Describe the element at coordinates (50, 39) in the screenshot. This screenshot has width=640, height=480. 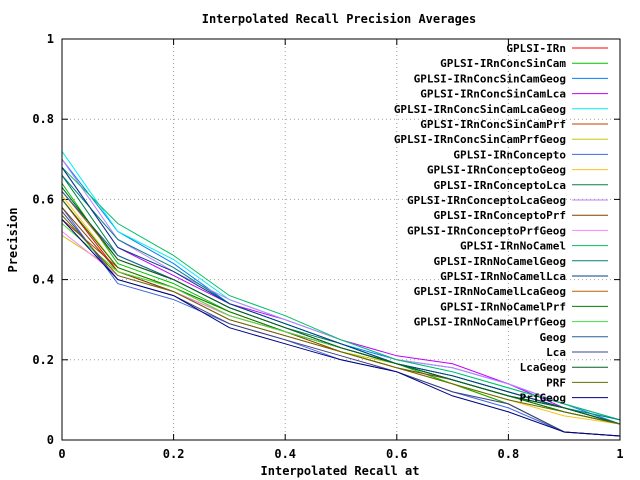
I see `y-tick-label: 1` at that location.